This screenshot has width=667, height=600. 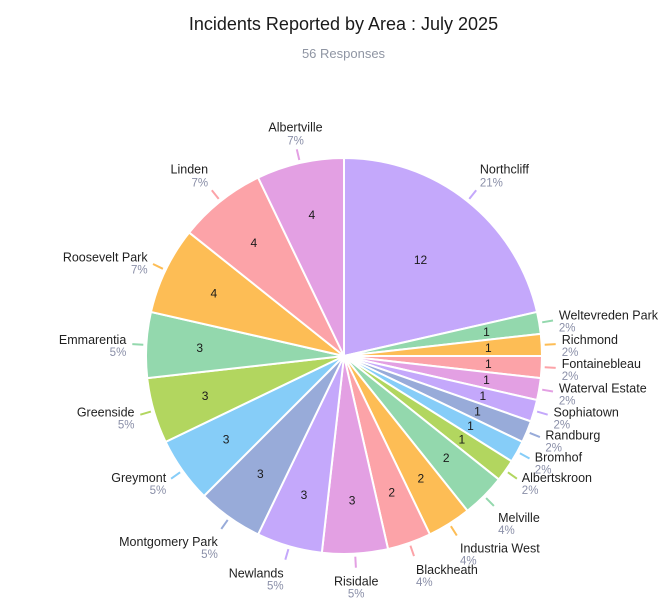 I want to click on chart-title: Incidents Reported by Area : July 2025, so click(x=343, y=24).